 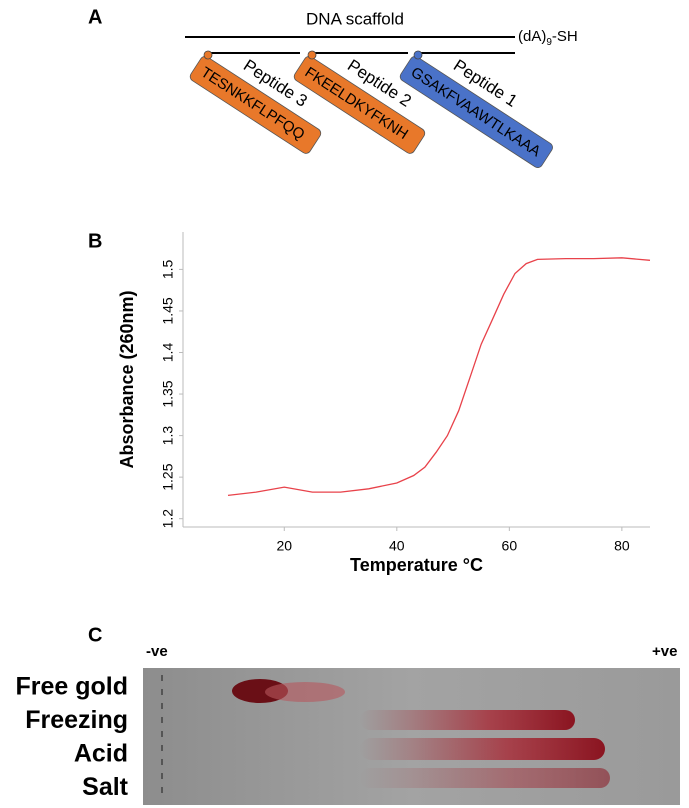 I want to click on y-tick-label: 1.3, so click(x=168, y=436).